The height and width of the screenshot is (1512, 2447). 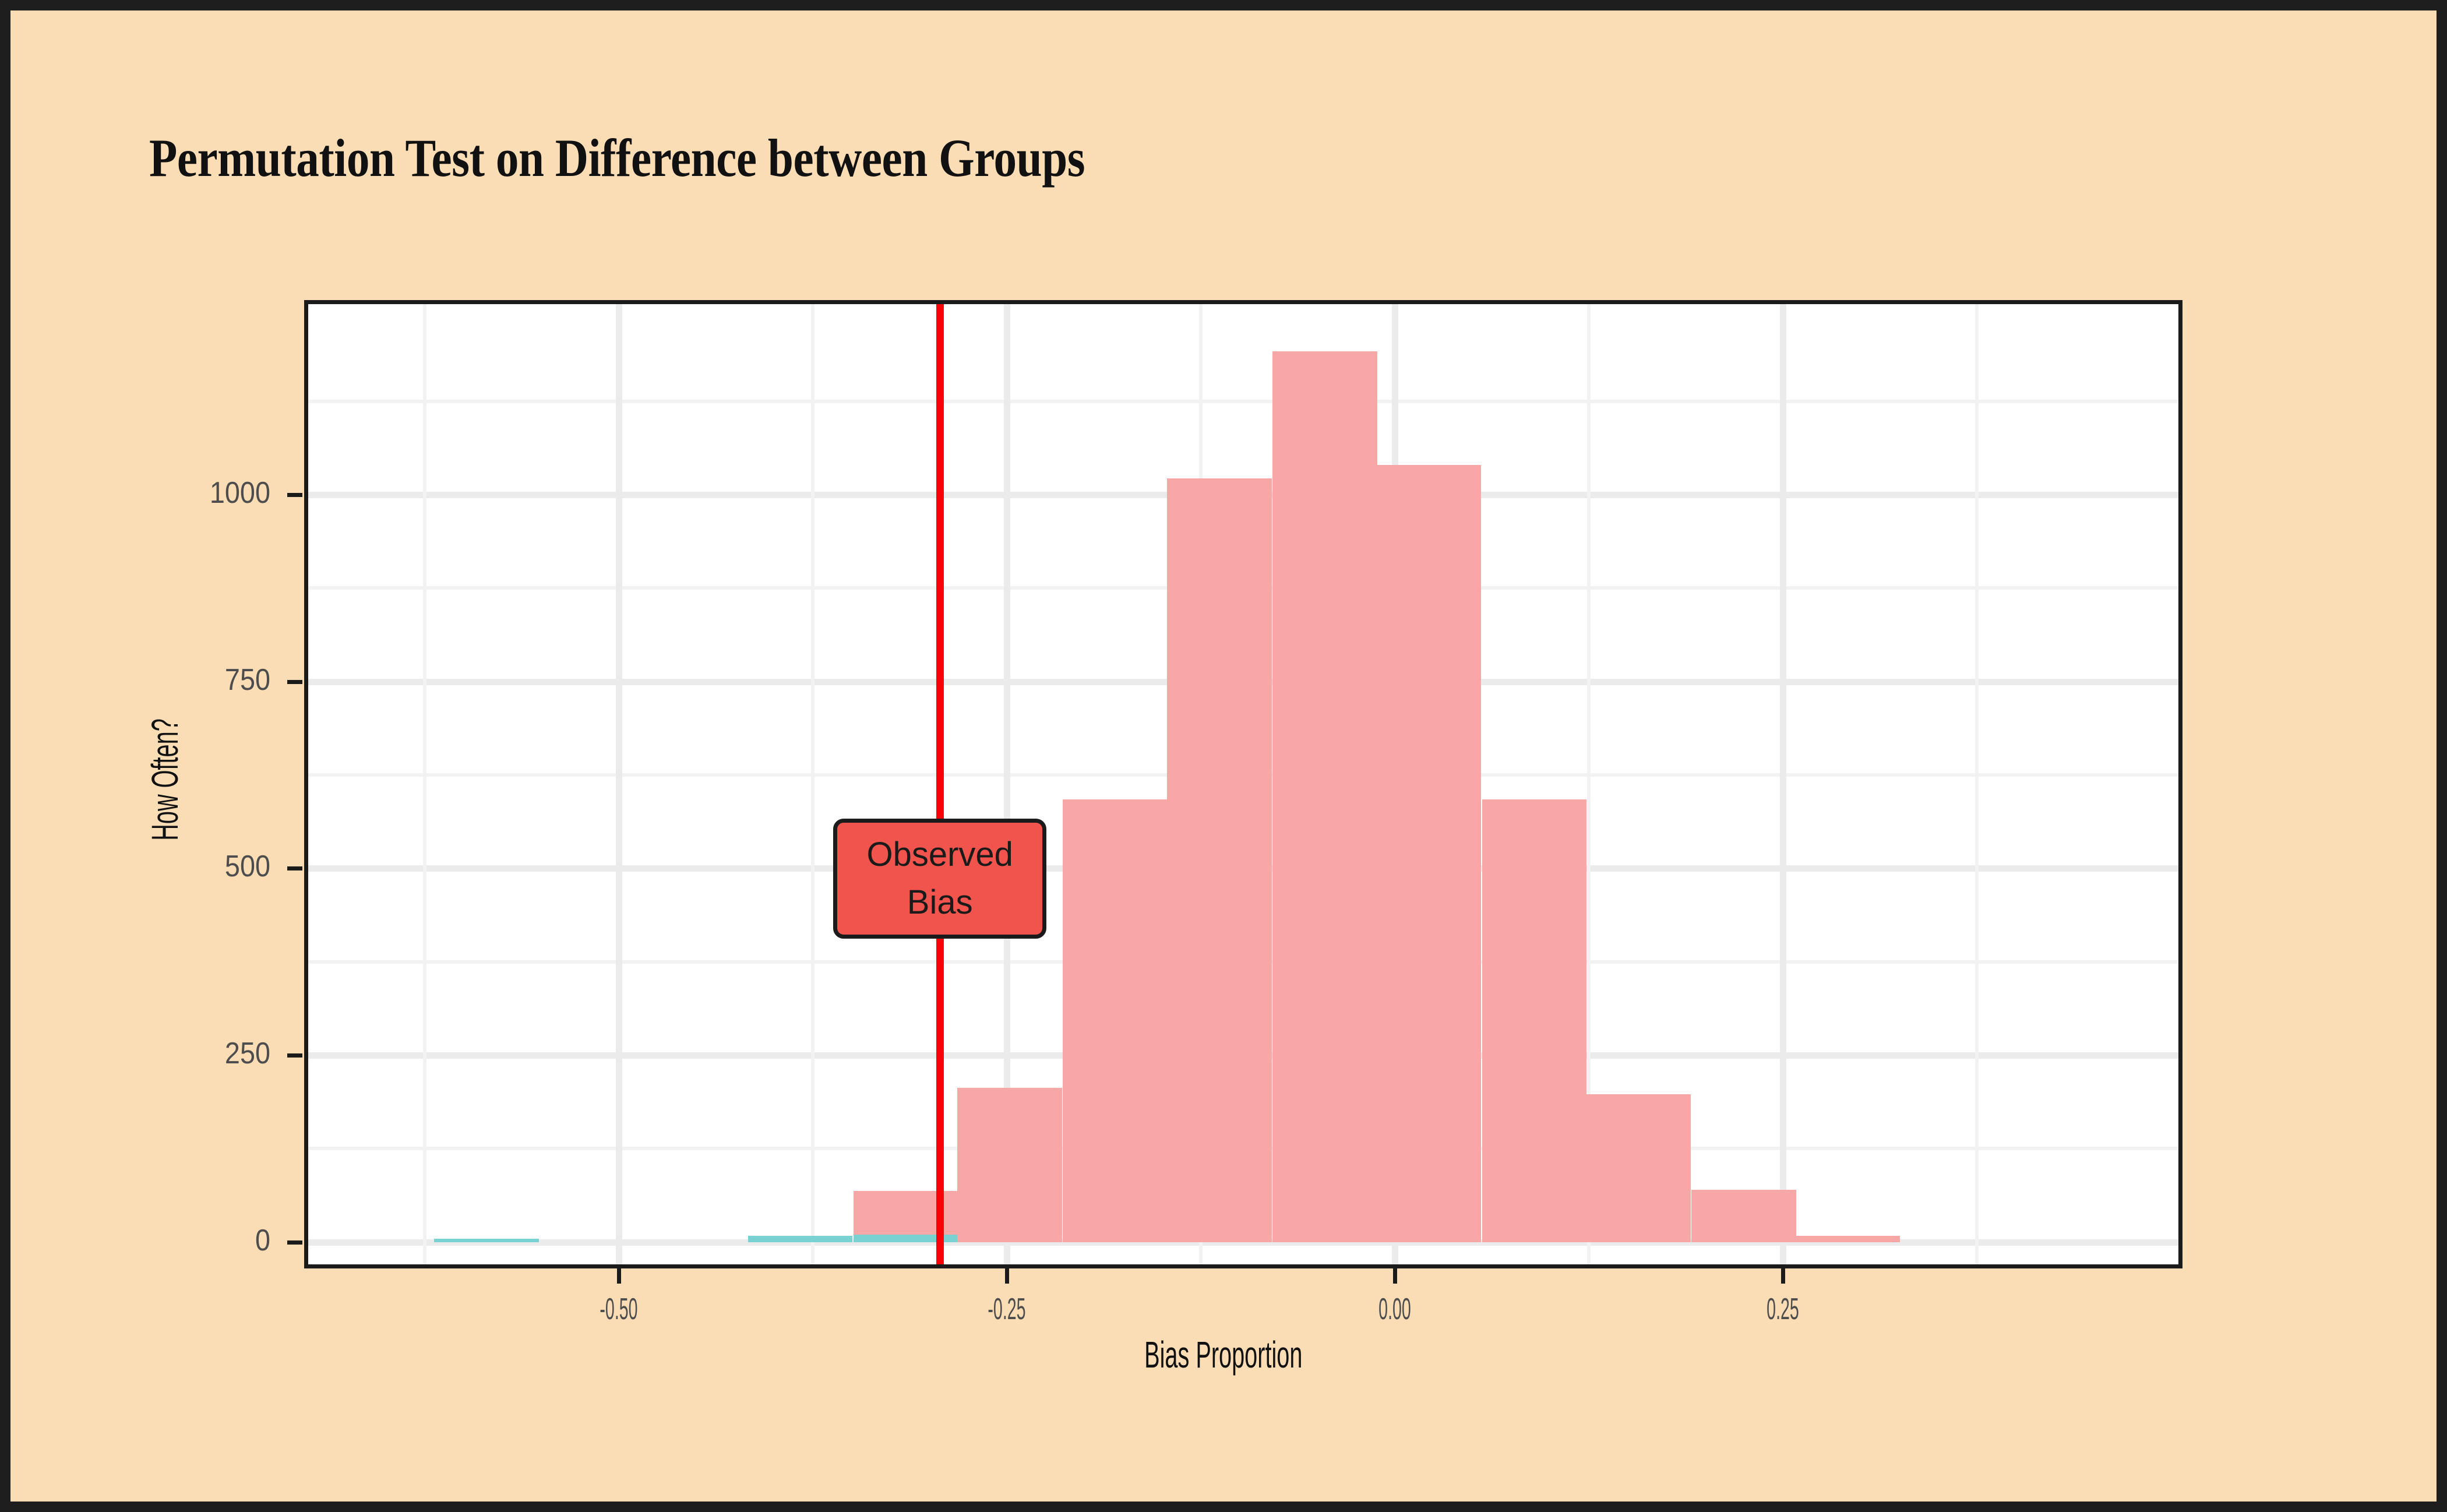 What do you see at coordinates (1394, 1309) in the screenshot?
I see `x-axis-tick-label: 0.00` at bounding box center [1394, 1309].